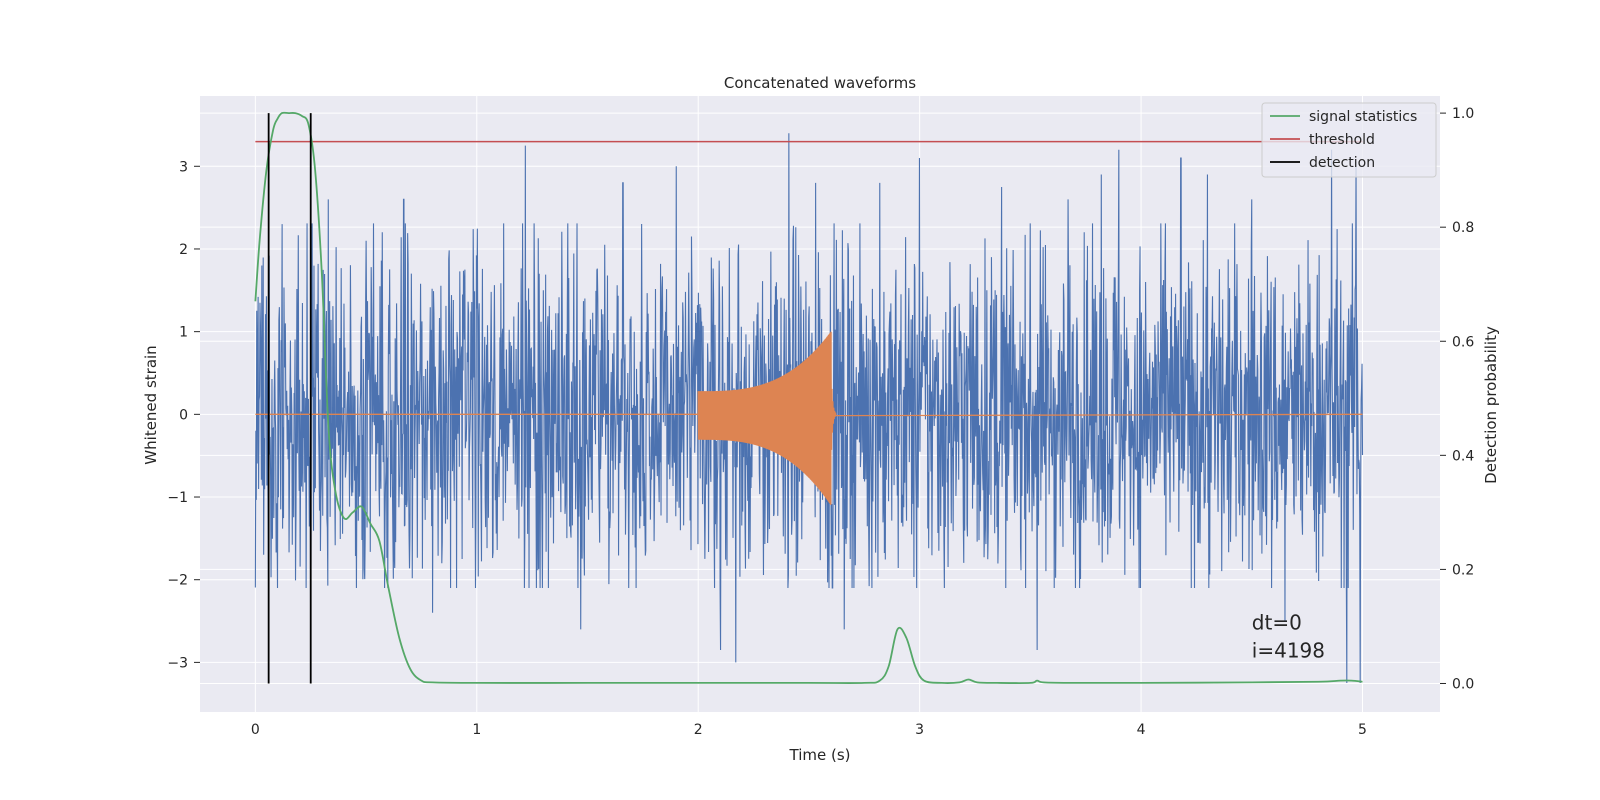 The width and height of the screenshot is (1600, 800). I want to click on annotation-index: i=4198, so click(1288, 650).